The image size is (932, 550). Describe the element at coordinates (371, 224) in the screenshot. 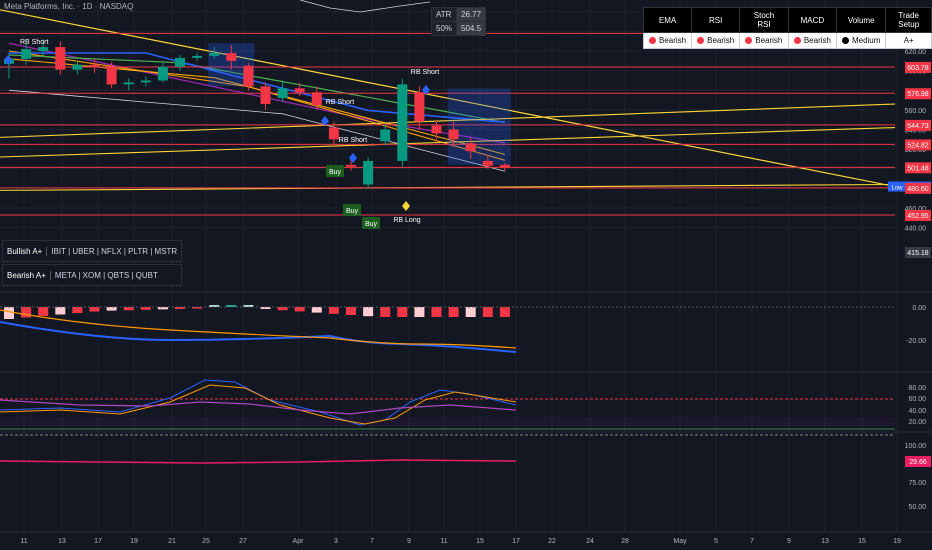

I see `buy-label: Buy` at that location.